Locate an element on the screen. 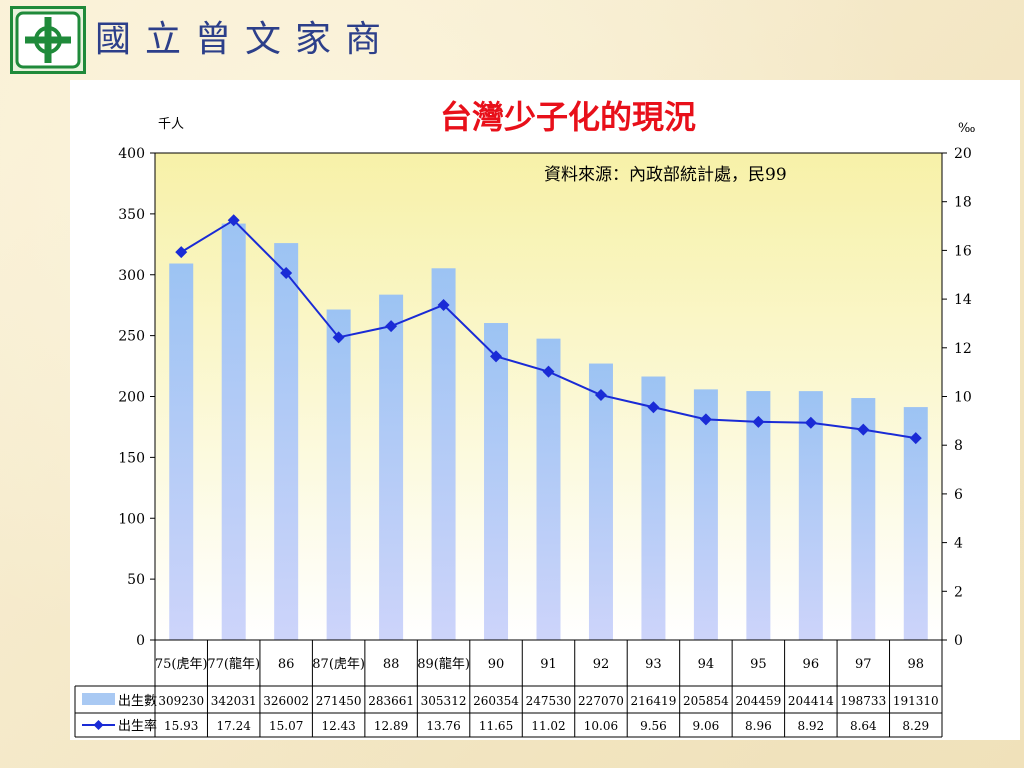 The height and width of the screenshot is (768, 1024). birth-count-value: 260354 is located at coordinates (496, 701).